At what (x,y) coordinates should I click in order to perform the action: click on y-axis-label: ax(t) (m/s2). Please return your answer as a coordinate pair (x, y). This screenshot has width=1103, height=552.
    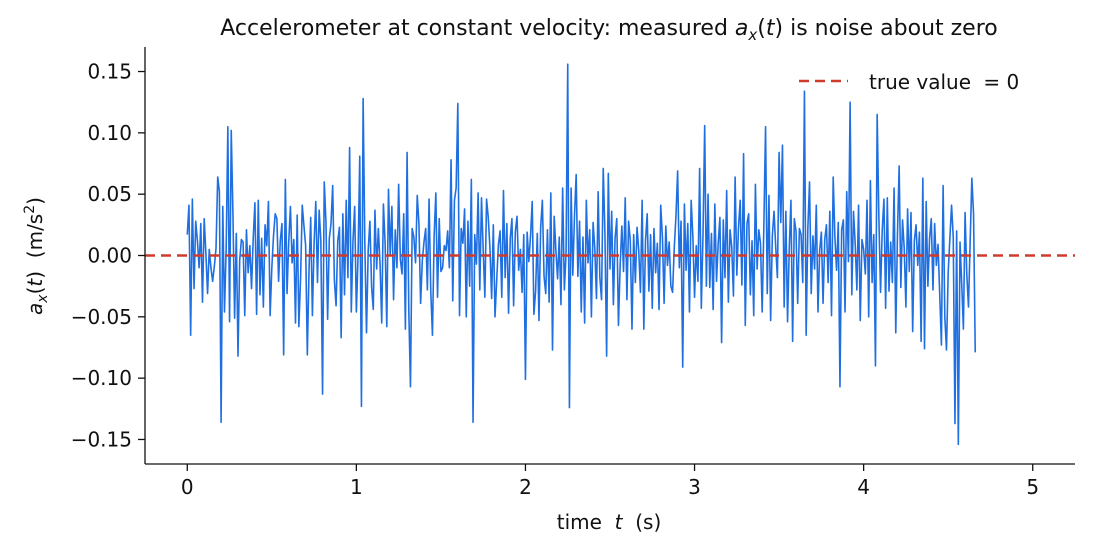
    Looking at the image, I should click on (36, 256).